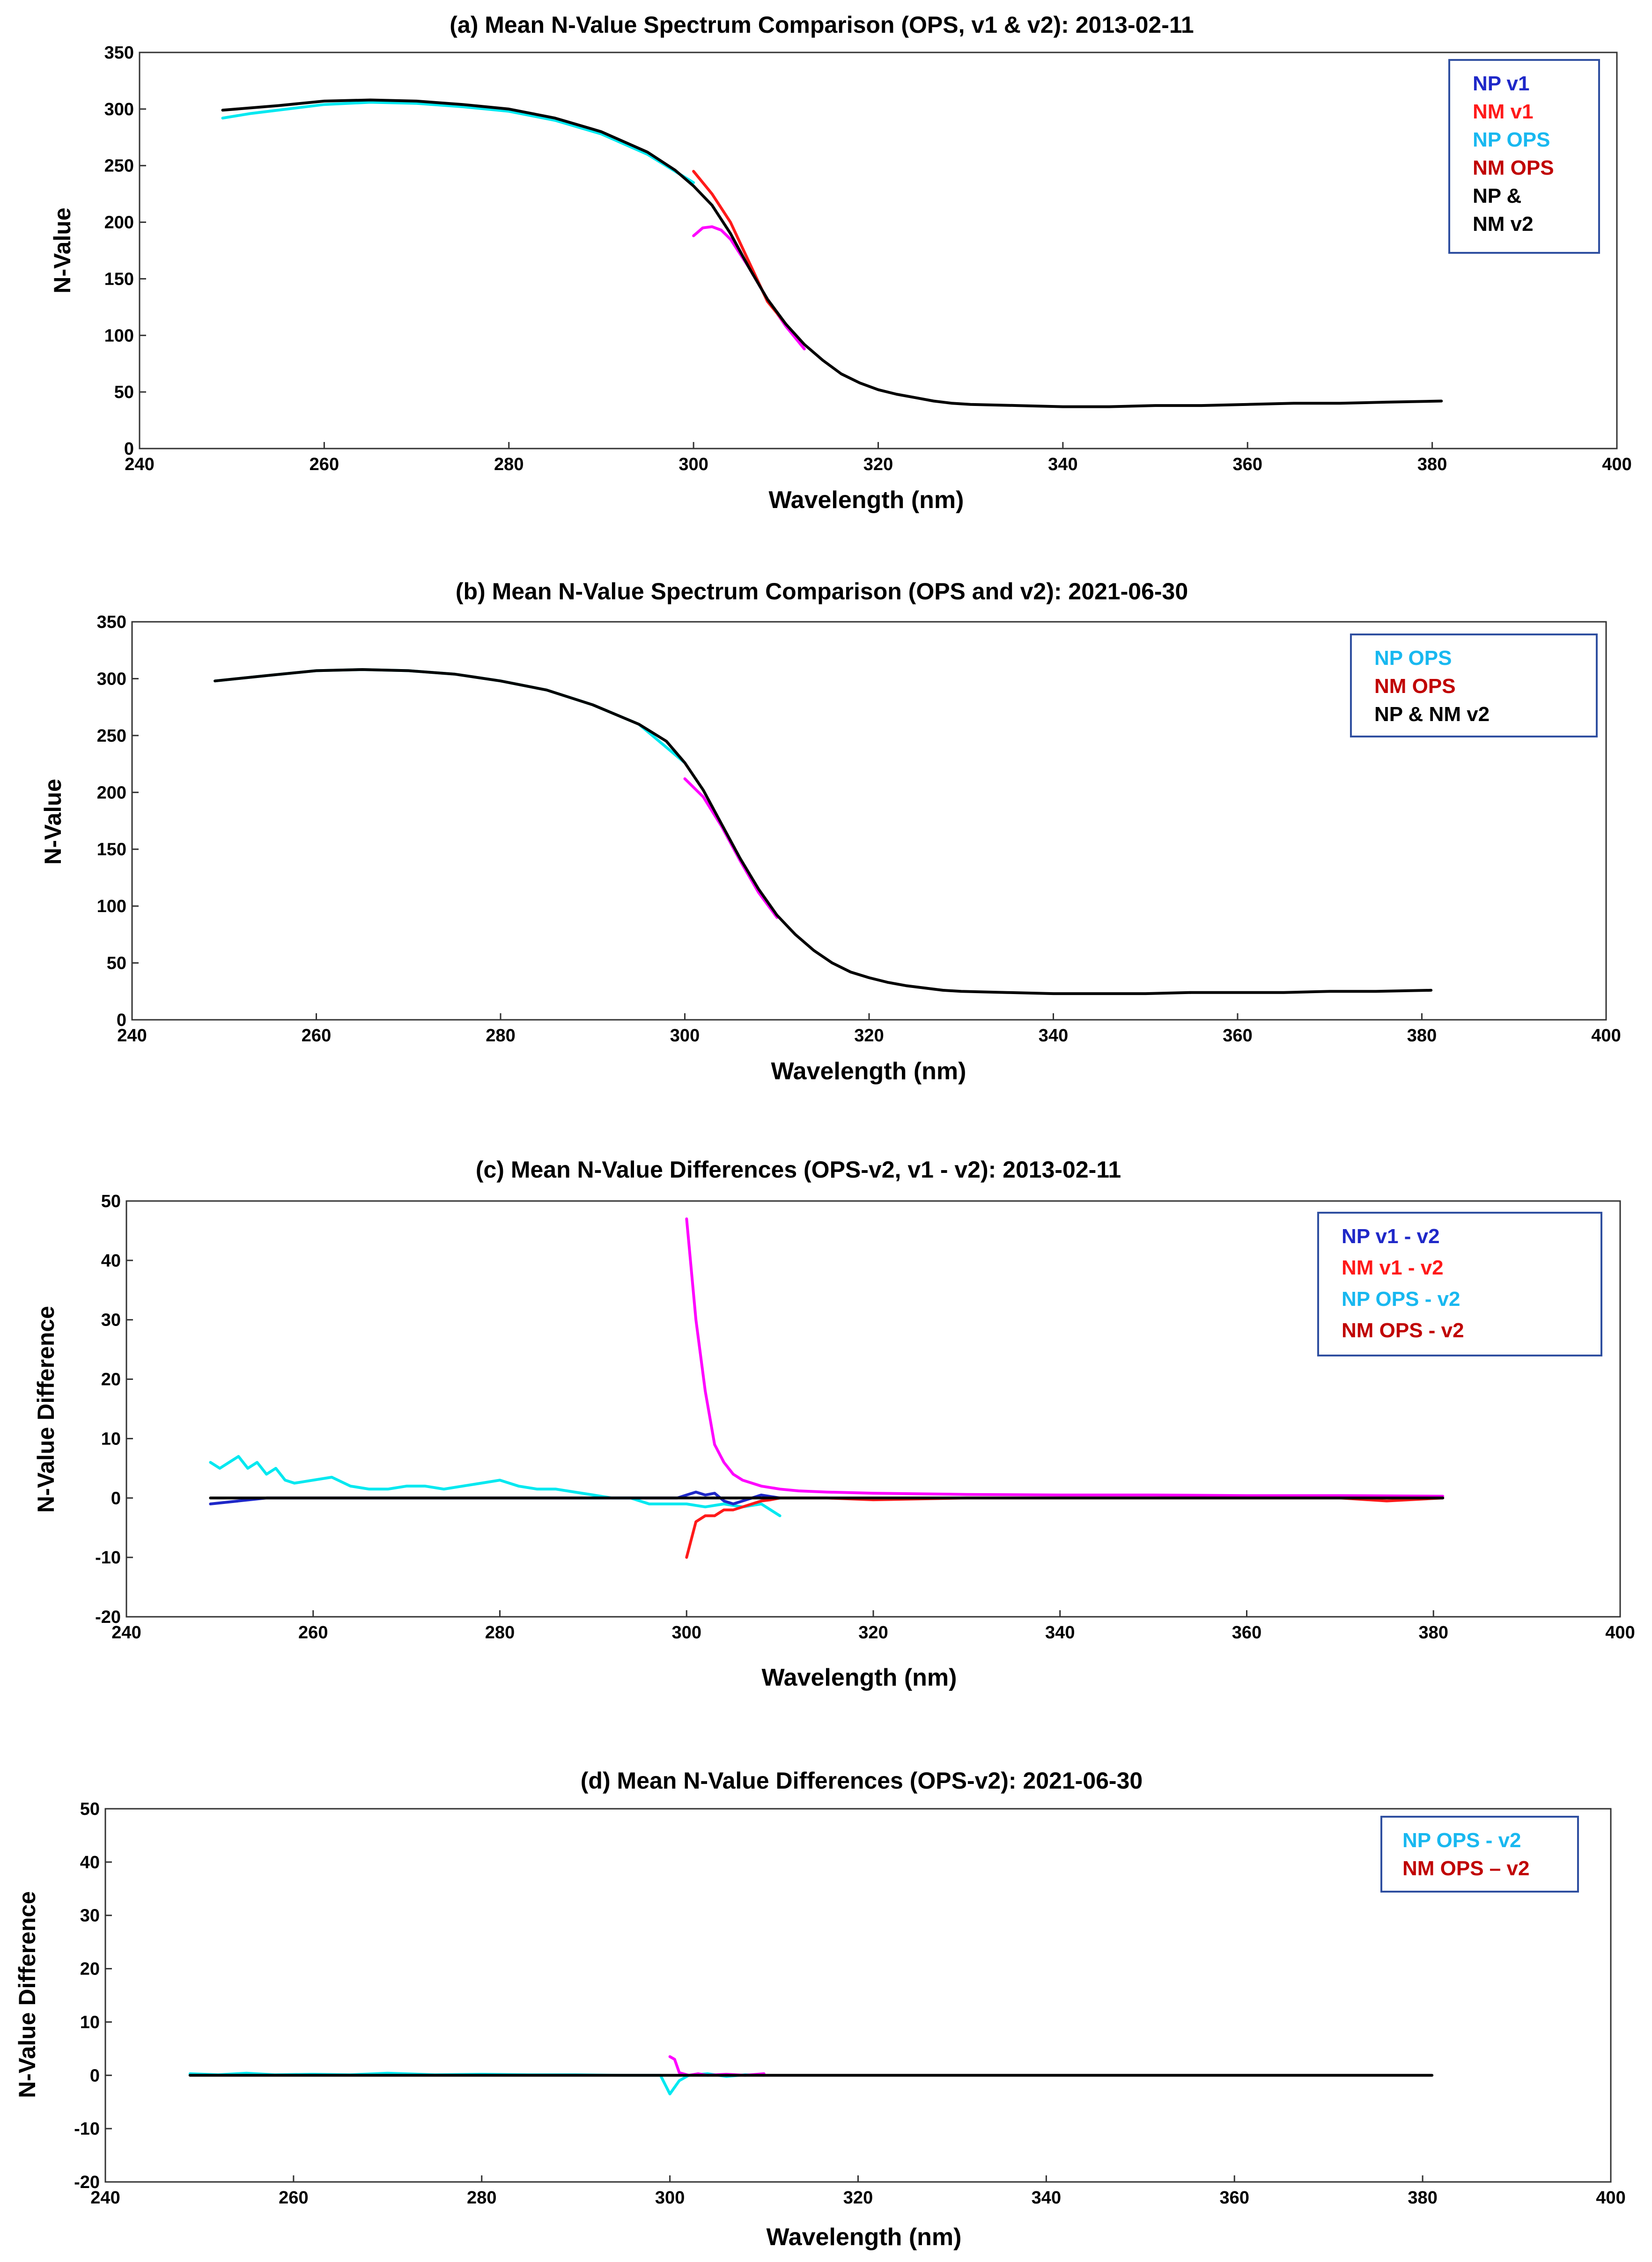  I want to click on panel-c-legend-box, so click(1459, 1284).